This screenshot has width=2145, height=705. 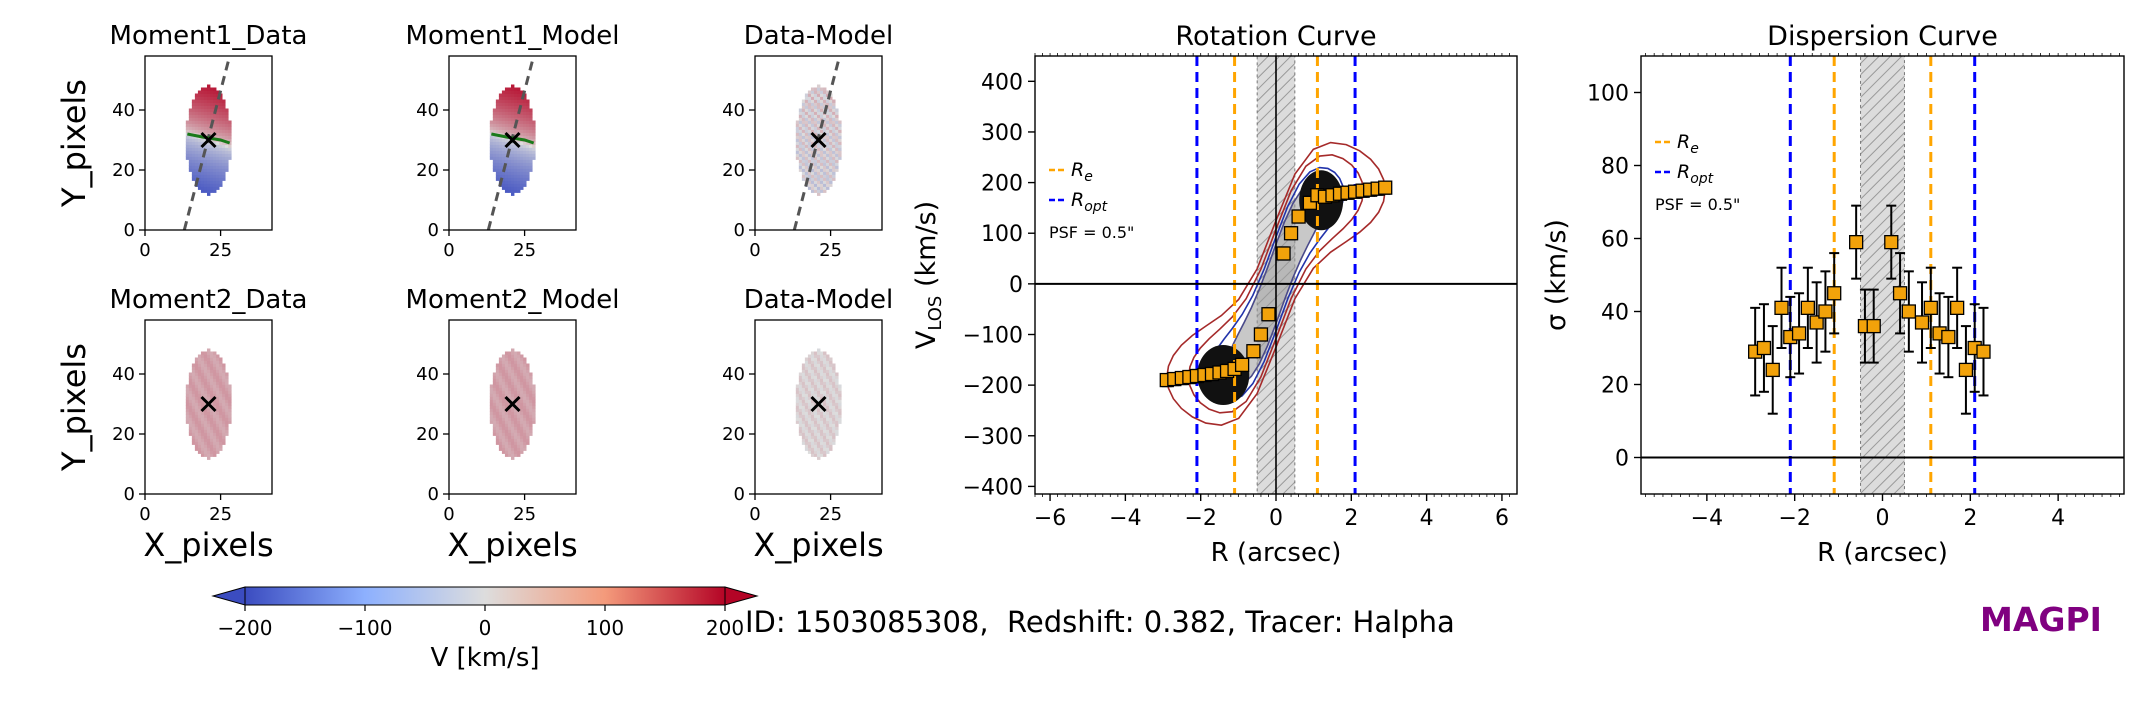 What do you see at coordinates (1350, 622) in the screenshot?
I see `caption-tracer: Tracer: Halpha` at bounding box center [1350, 622].